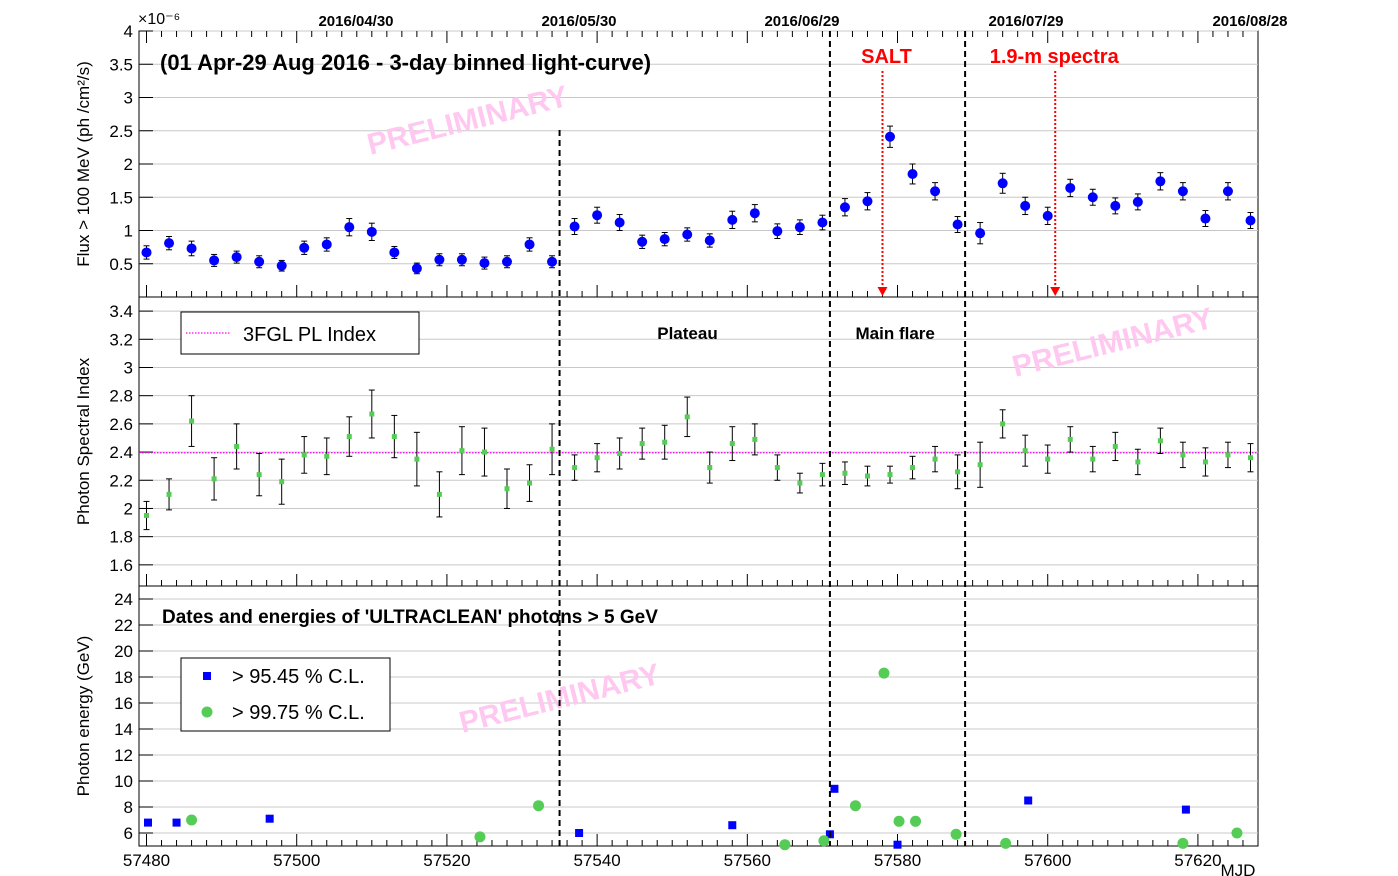 The width and height of the screenshot is (1398, 876). I want to click on legend-marker-square, so click(207, 676).